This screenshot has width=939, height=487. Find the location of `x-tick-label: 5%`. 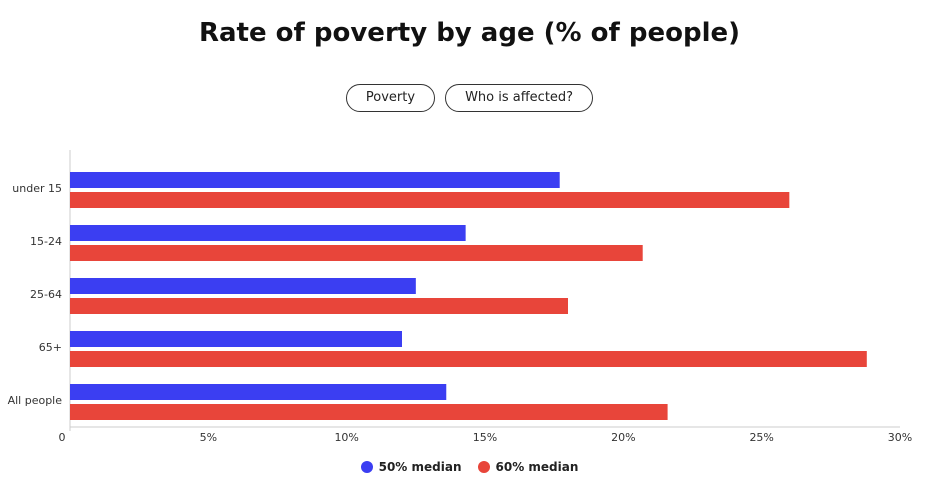

x-tick-label: 5% is located at coordinates (208, 437).